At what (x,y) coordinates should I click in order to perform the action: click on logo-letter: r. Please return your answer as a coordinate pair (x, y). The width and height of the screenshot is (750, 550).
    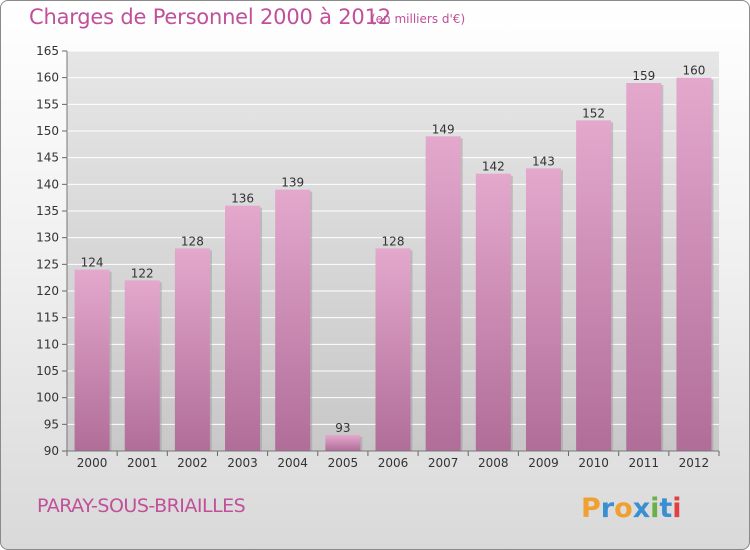
    Looking at the image, I should click on (608, 508).